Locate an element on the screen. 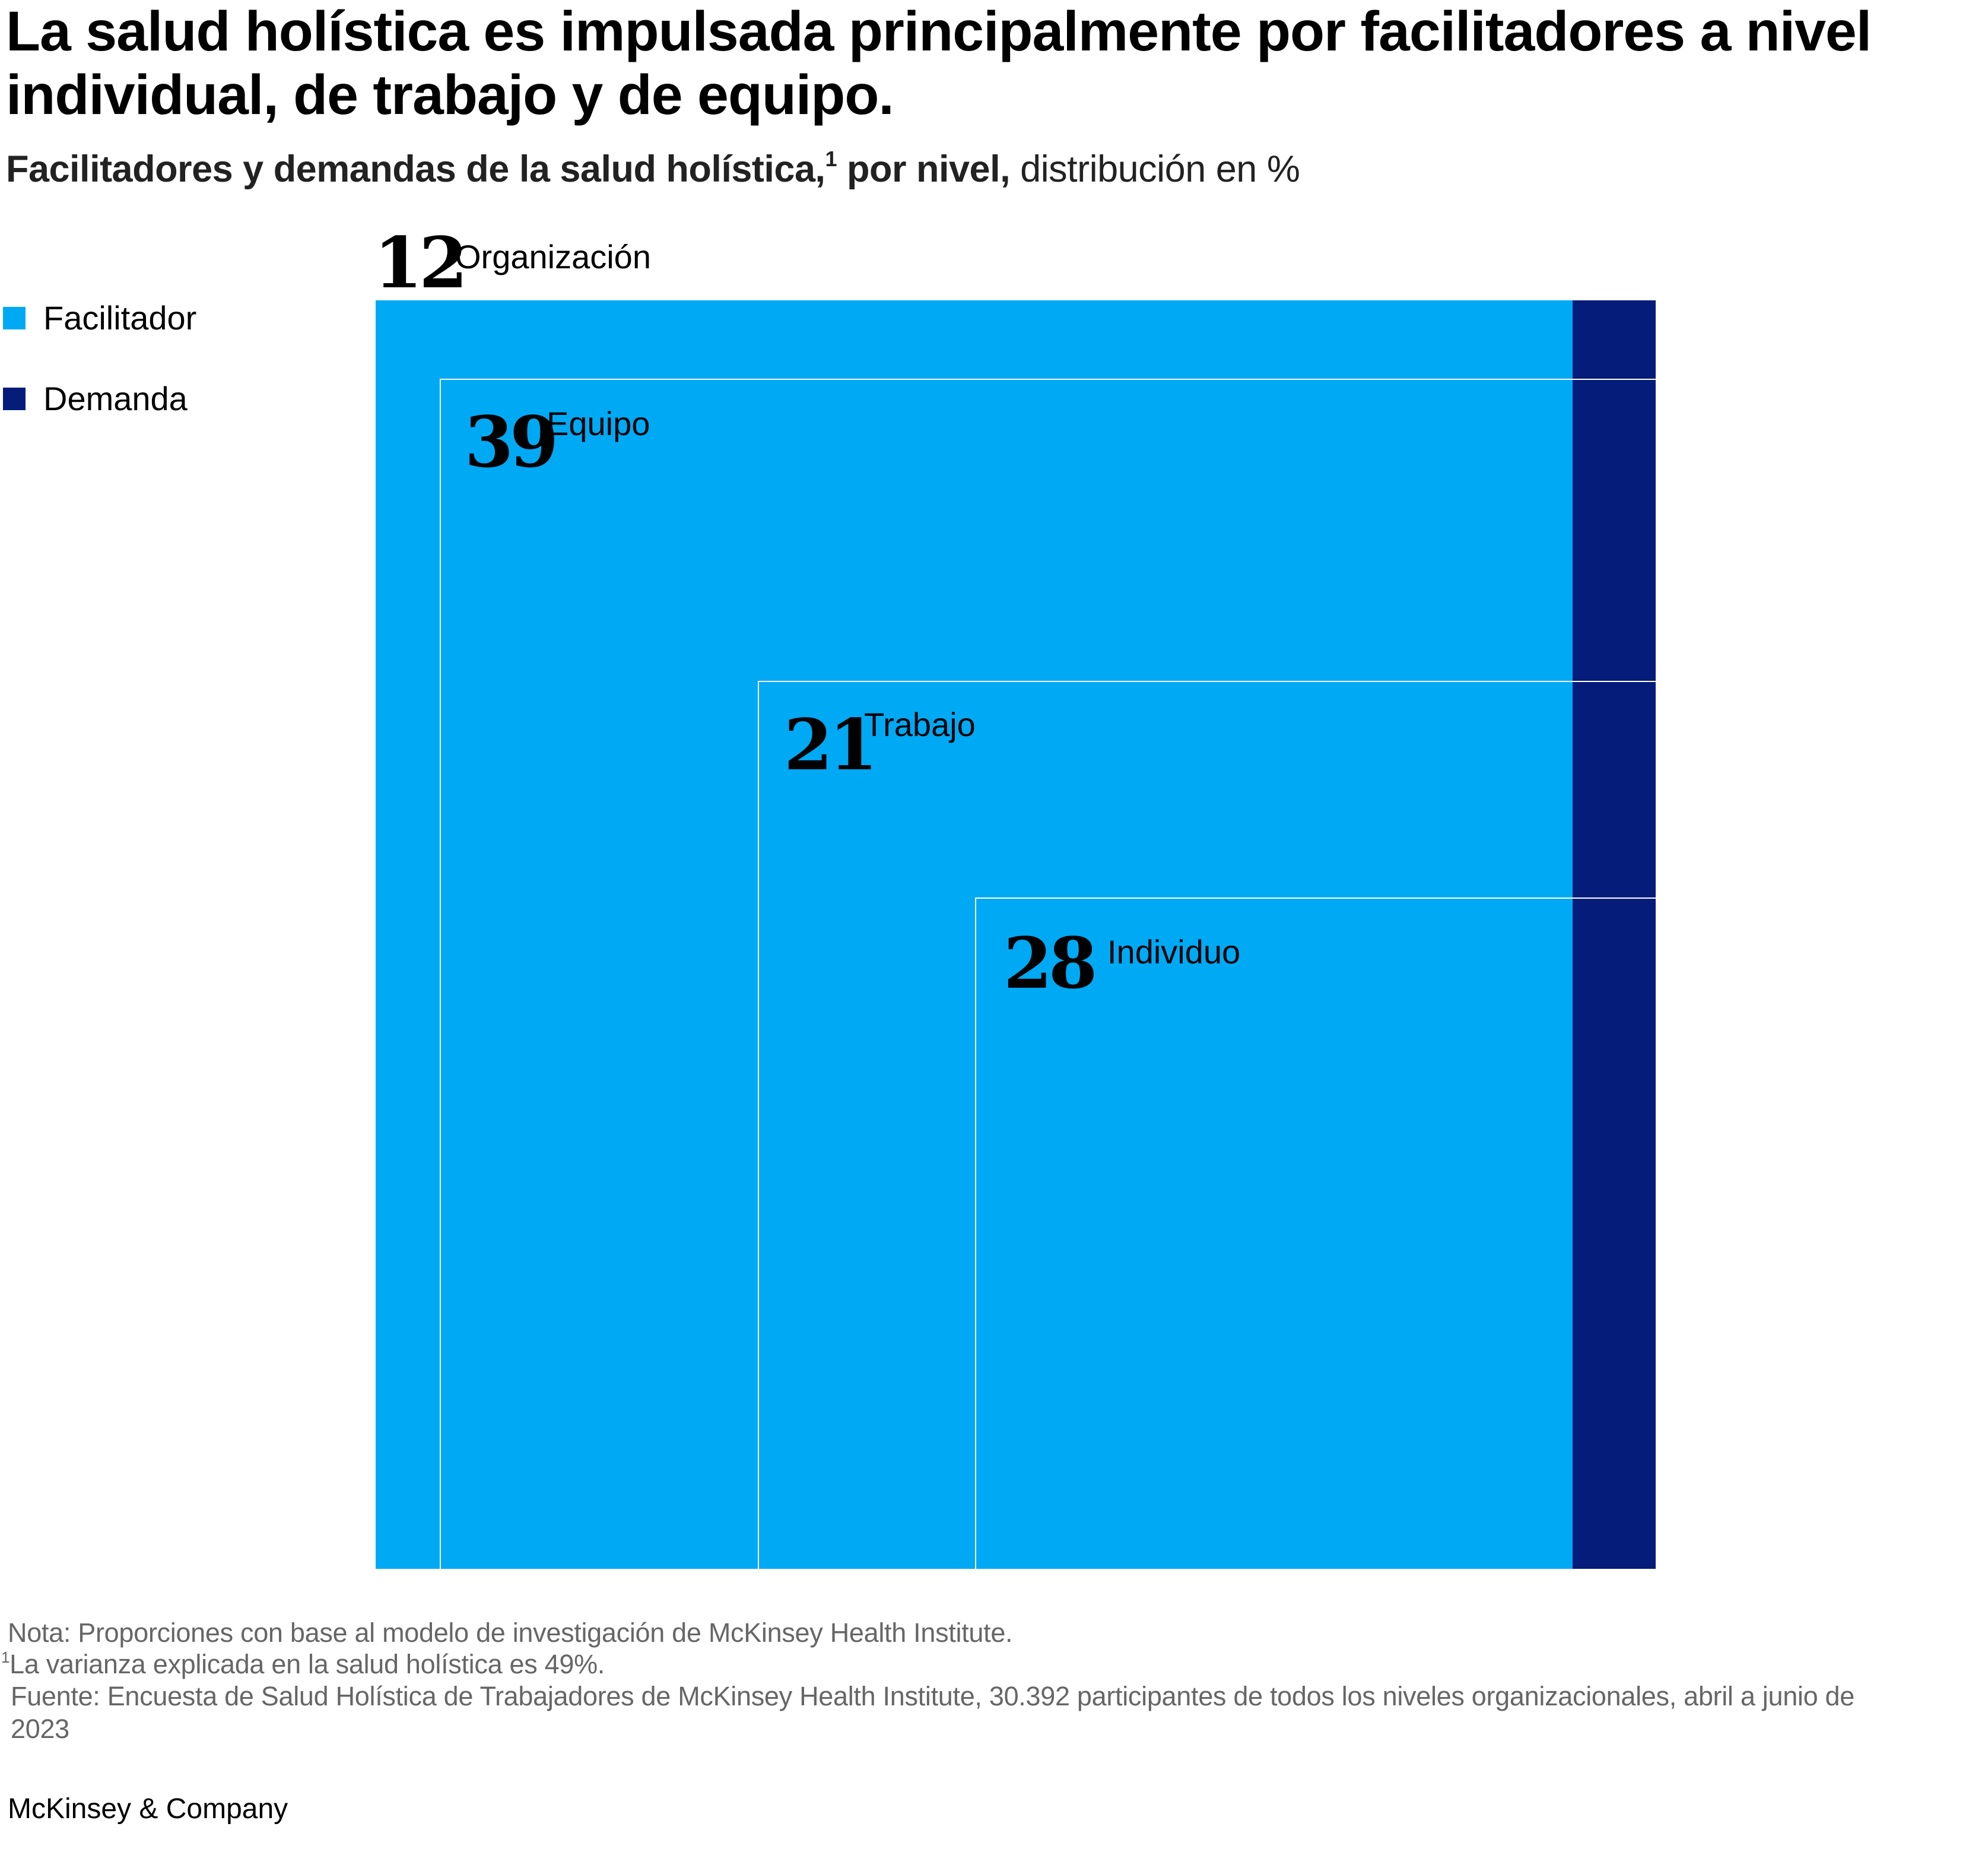 This screenshot has height=1849, width=1988. level-value-organizacion: 12 is located at coordinates (421, 262).